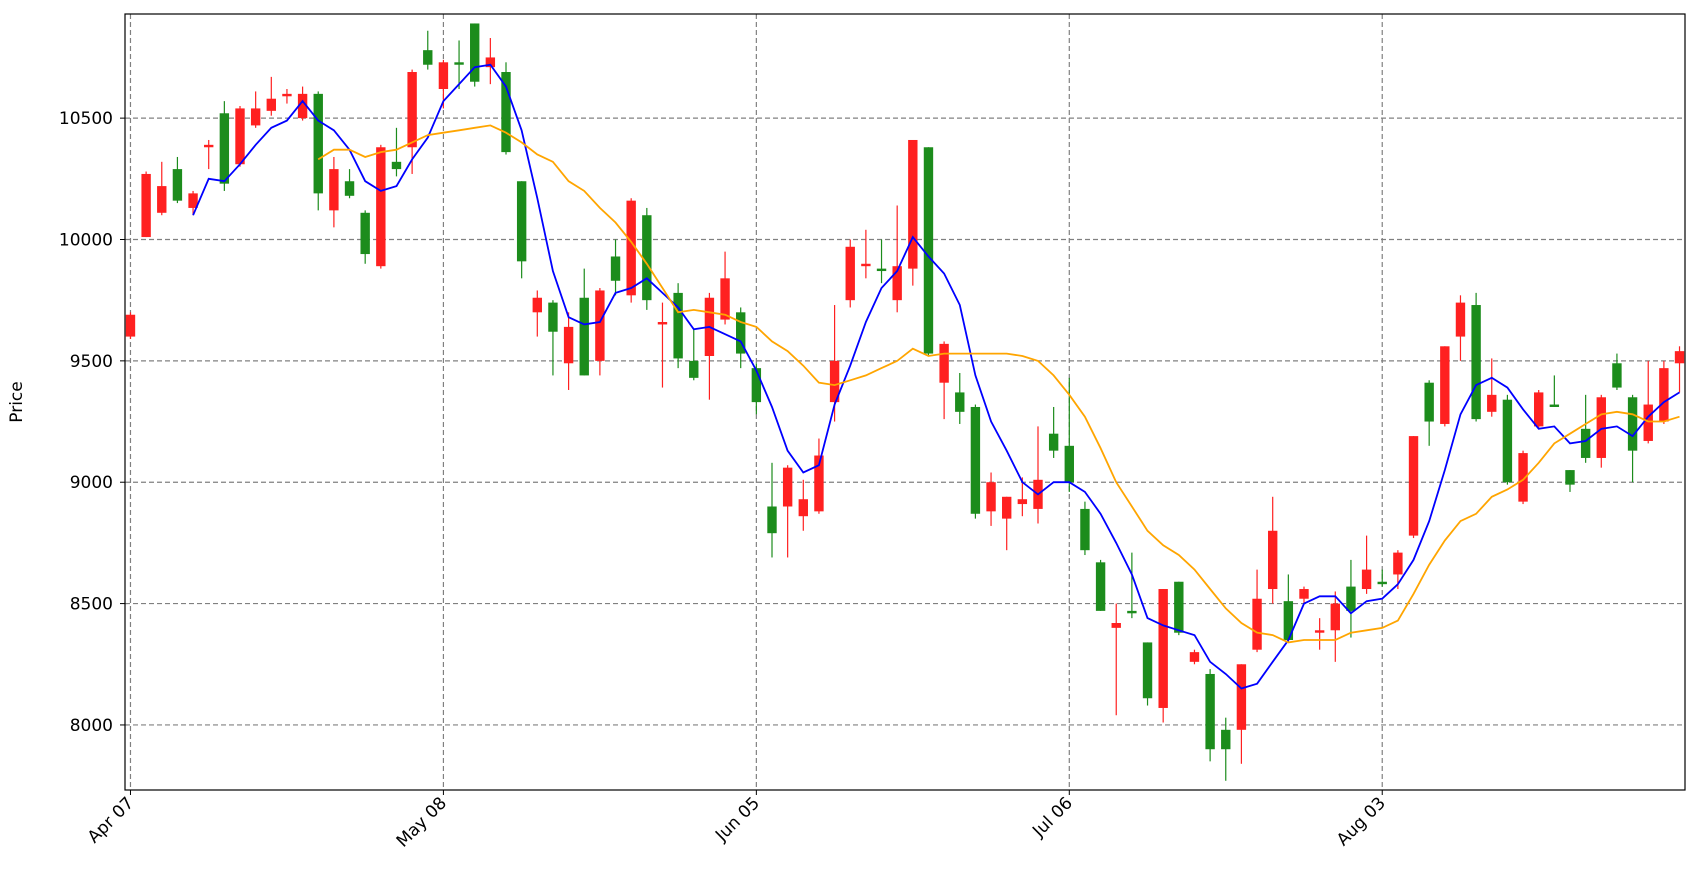 Image resolution: width=1701 pixels, height=893 pixels. What do you see at coordinates (91, 726) in the screenshot?
I see `y-tick-label: 8000` at bounding box center [91, 726].